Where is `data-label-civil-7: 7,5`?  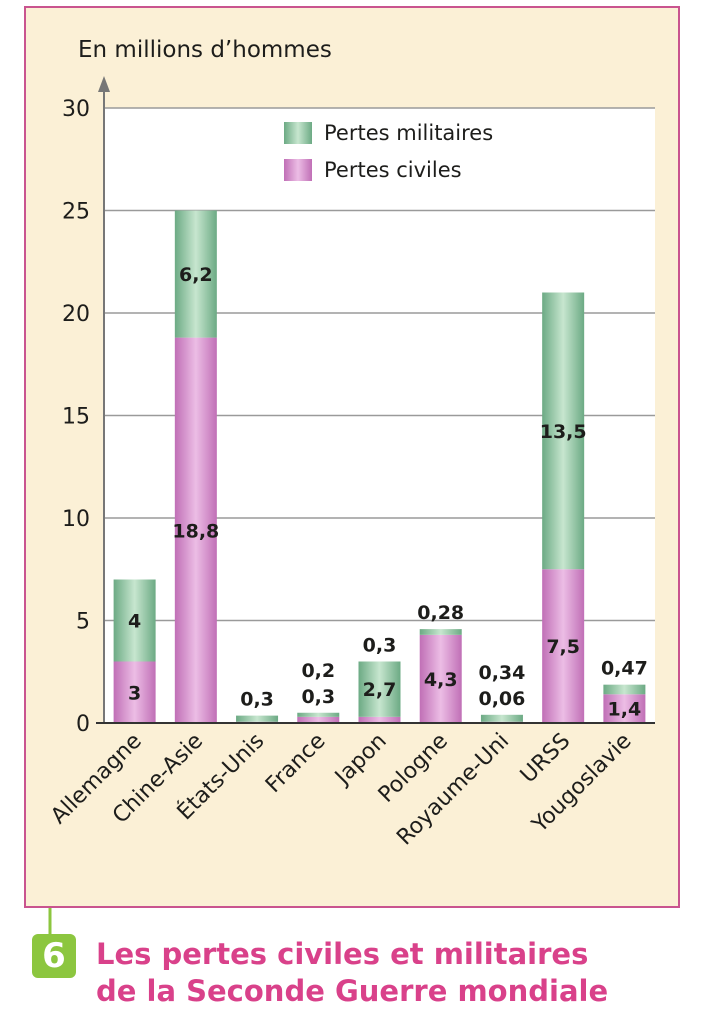 data-label-civil-7: 7,5 is located at coordinates (563, 647).